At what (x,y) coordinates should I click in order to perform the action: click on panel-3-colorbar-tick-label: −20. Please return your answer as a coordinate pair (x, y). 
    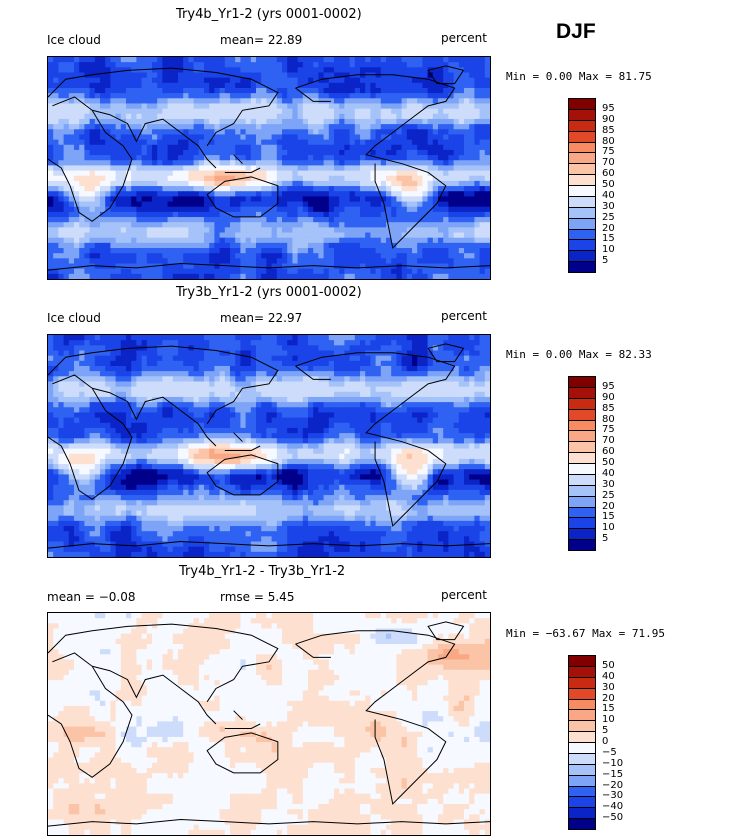
    Looking at the image, I should click on (613, 785).